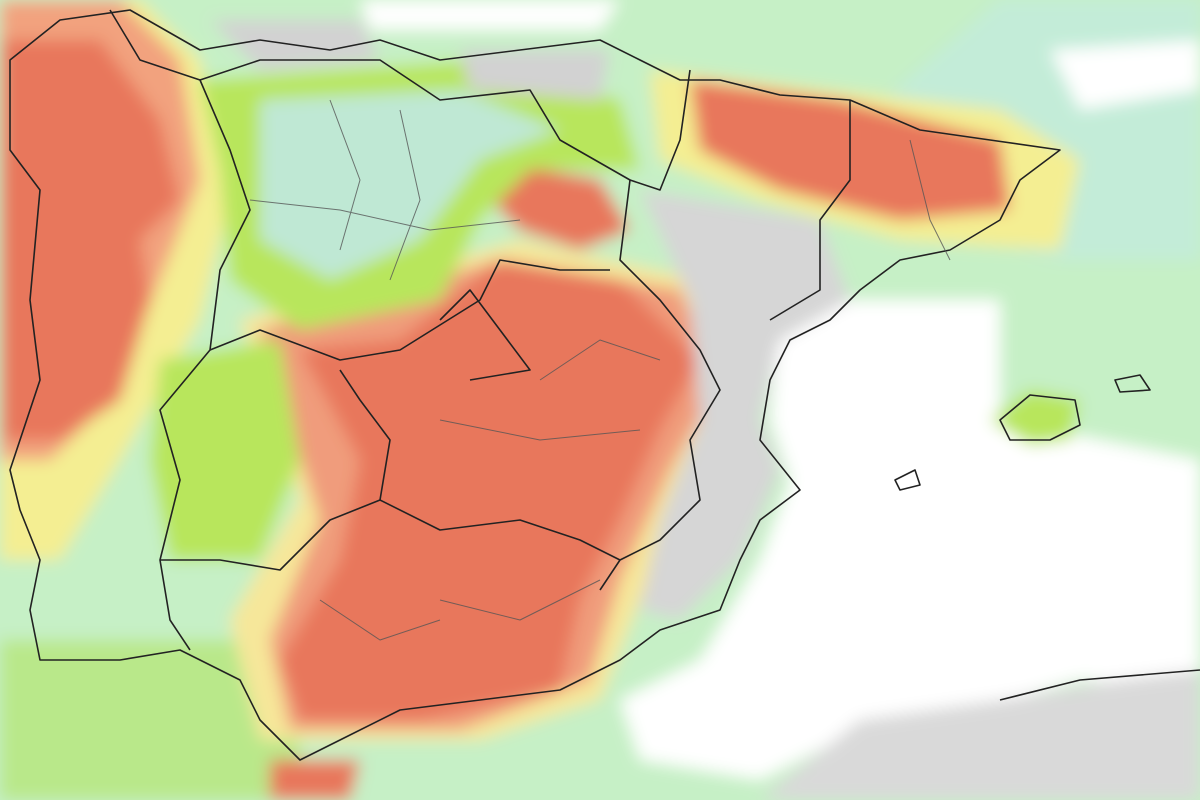  What do you see at coordinates (980, 735) in the screenshot?
I see `land-gray-south` at bounding box center [980, 735].